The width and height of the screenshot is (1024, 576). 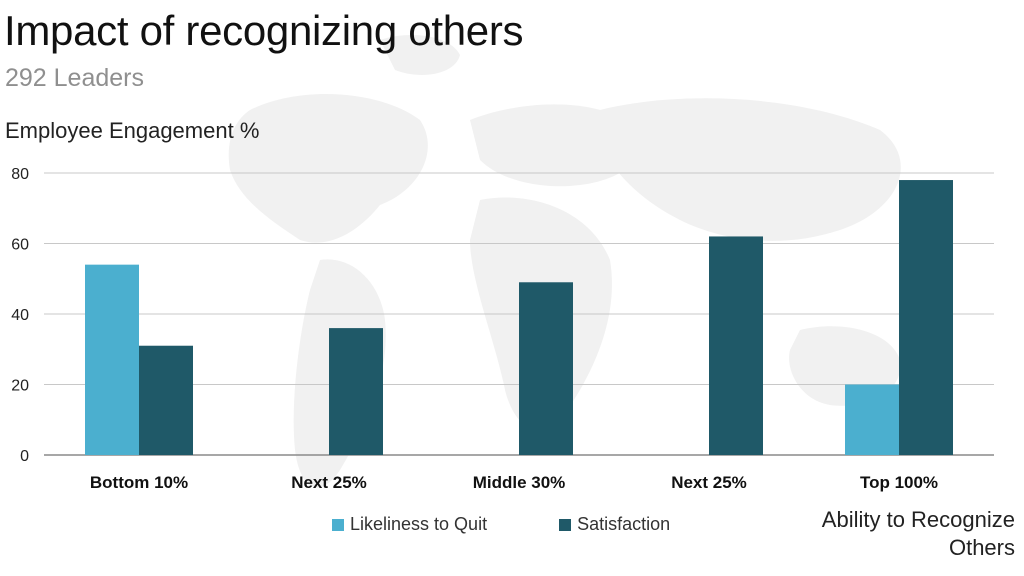 I want to click on legend-label-satisfaction: Satisfaction, so click(x=624, y=524).